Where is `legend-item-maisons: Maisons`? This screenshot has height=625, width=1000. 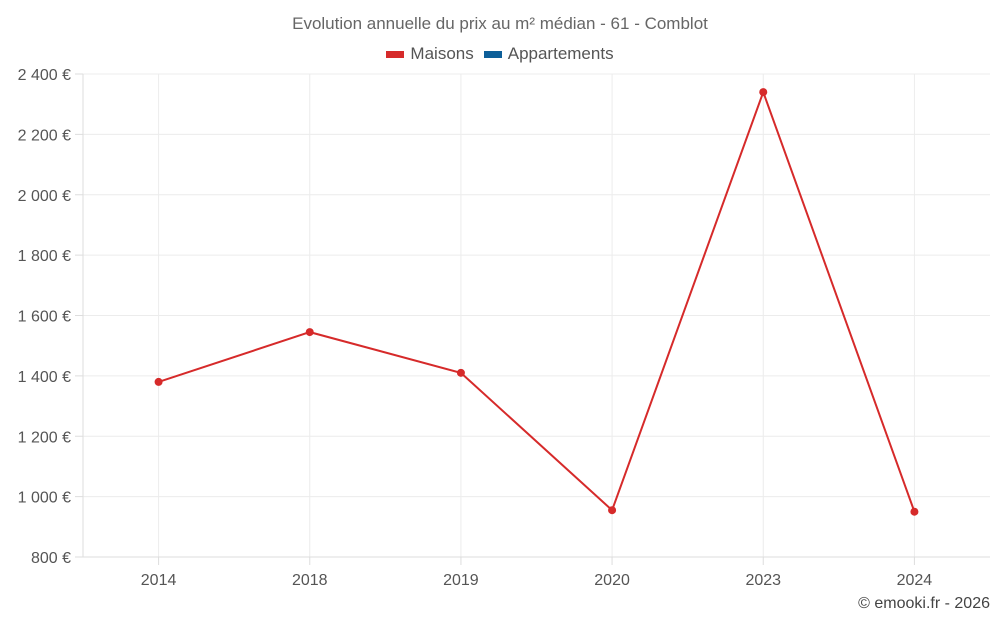 legend-item-maisons: Maisons is located at coordinates (430, 54).